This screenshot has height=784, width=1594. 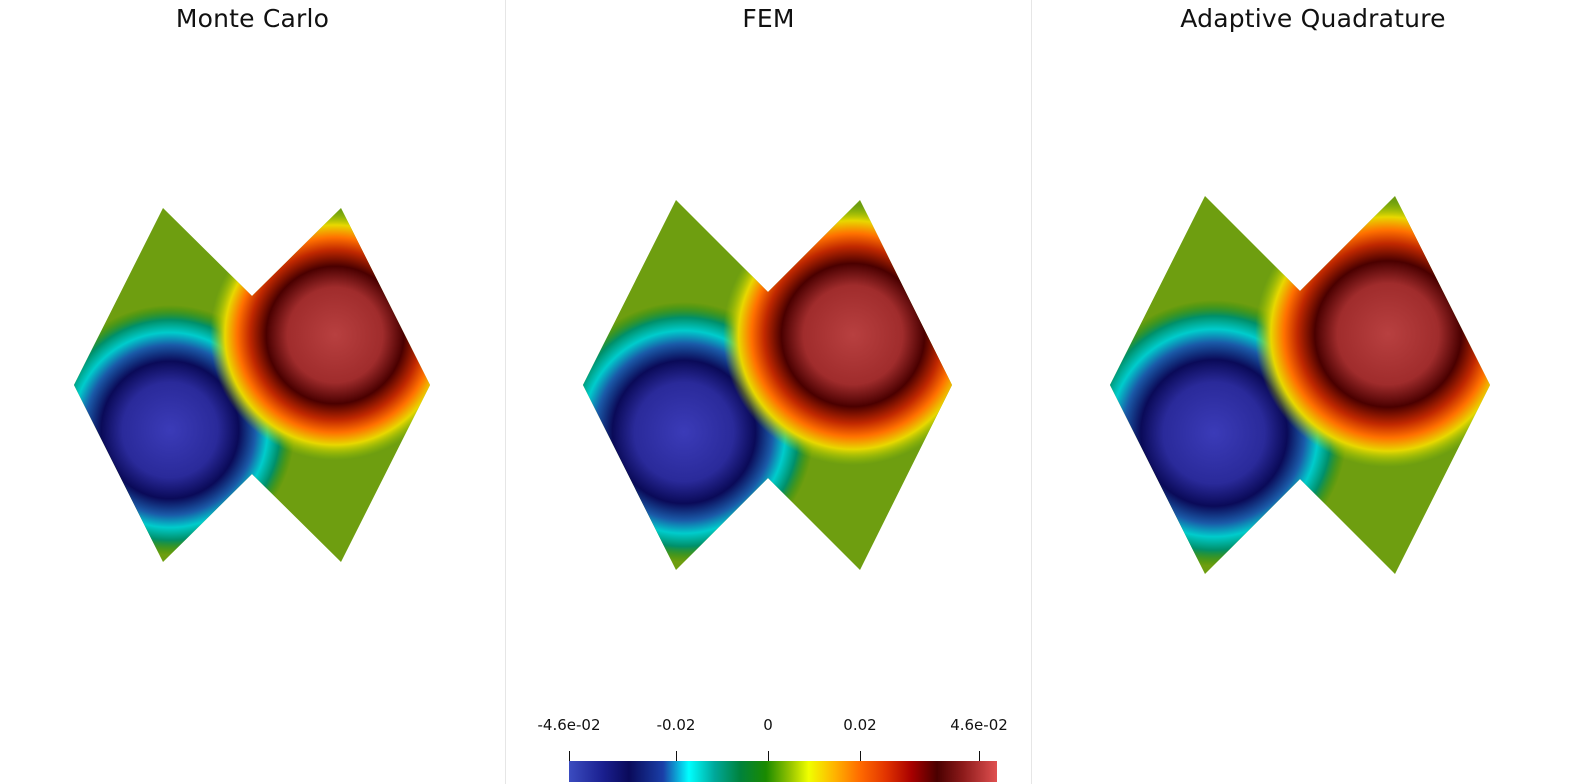 I want to click on colorbar-tick-label-min: -4.6e-02, so click(x=569, y=725).